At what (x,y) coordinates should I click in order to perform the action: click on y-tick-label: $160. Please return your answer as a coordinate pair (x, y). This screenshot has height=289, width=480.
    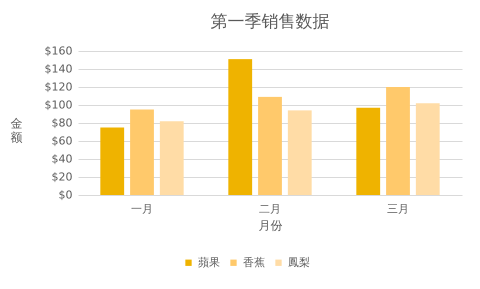
    Looking at the image, I should click on (58, 51).